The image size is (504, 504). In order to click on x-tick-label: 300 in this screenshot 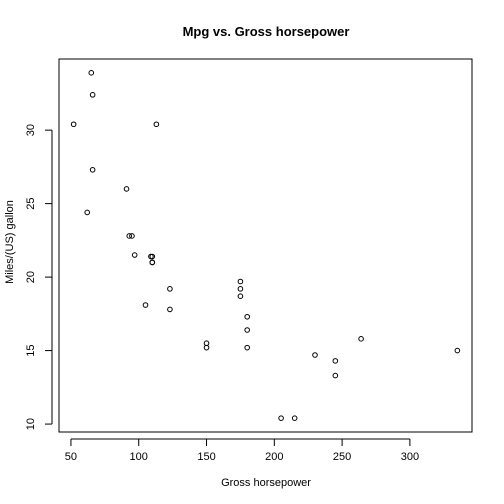, I will do `click(410, 457)`.